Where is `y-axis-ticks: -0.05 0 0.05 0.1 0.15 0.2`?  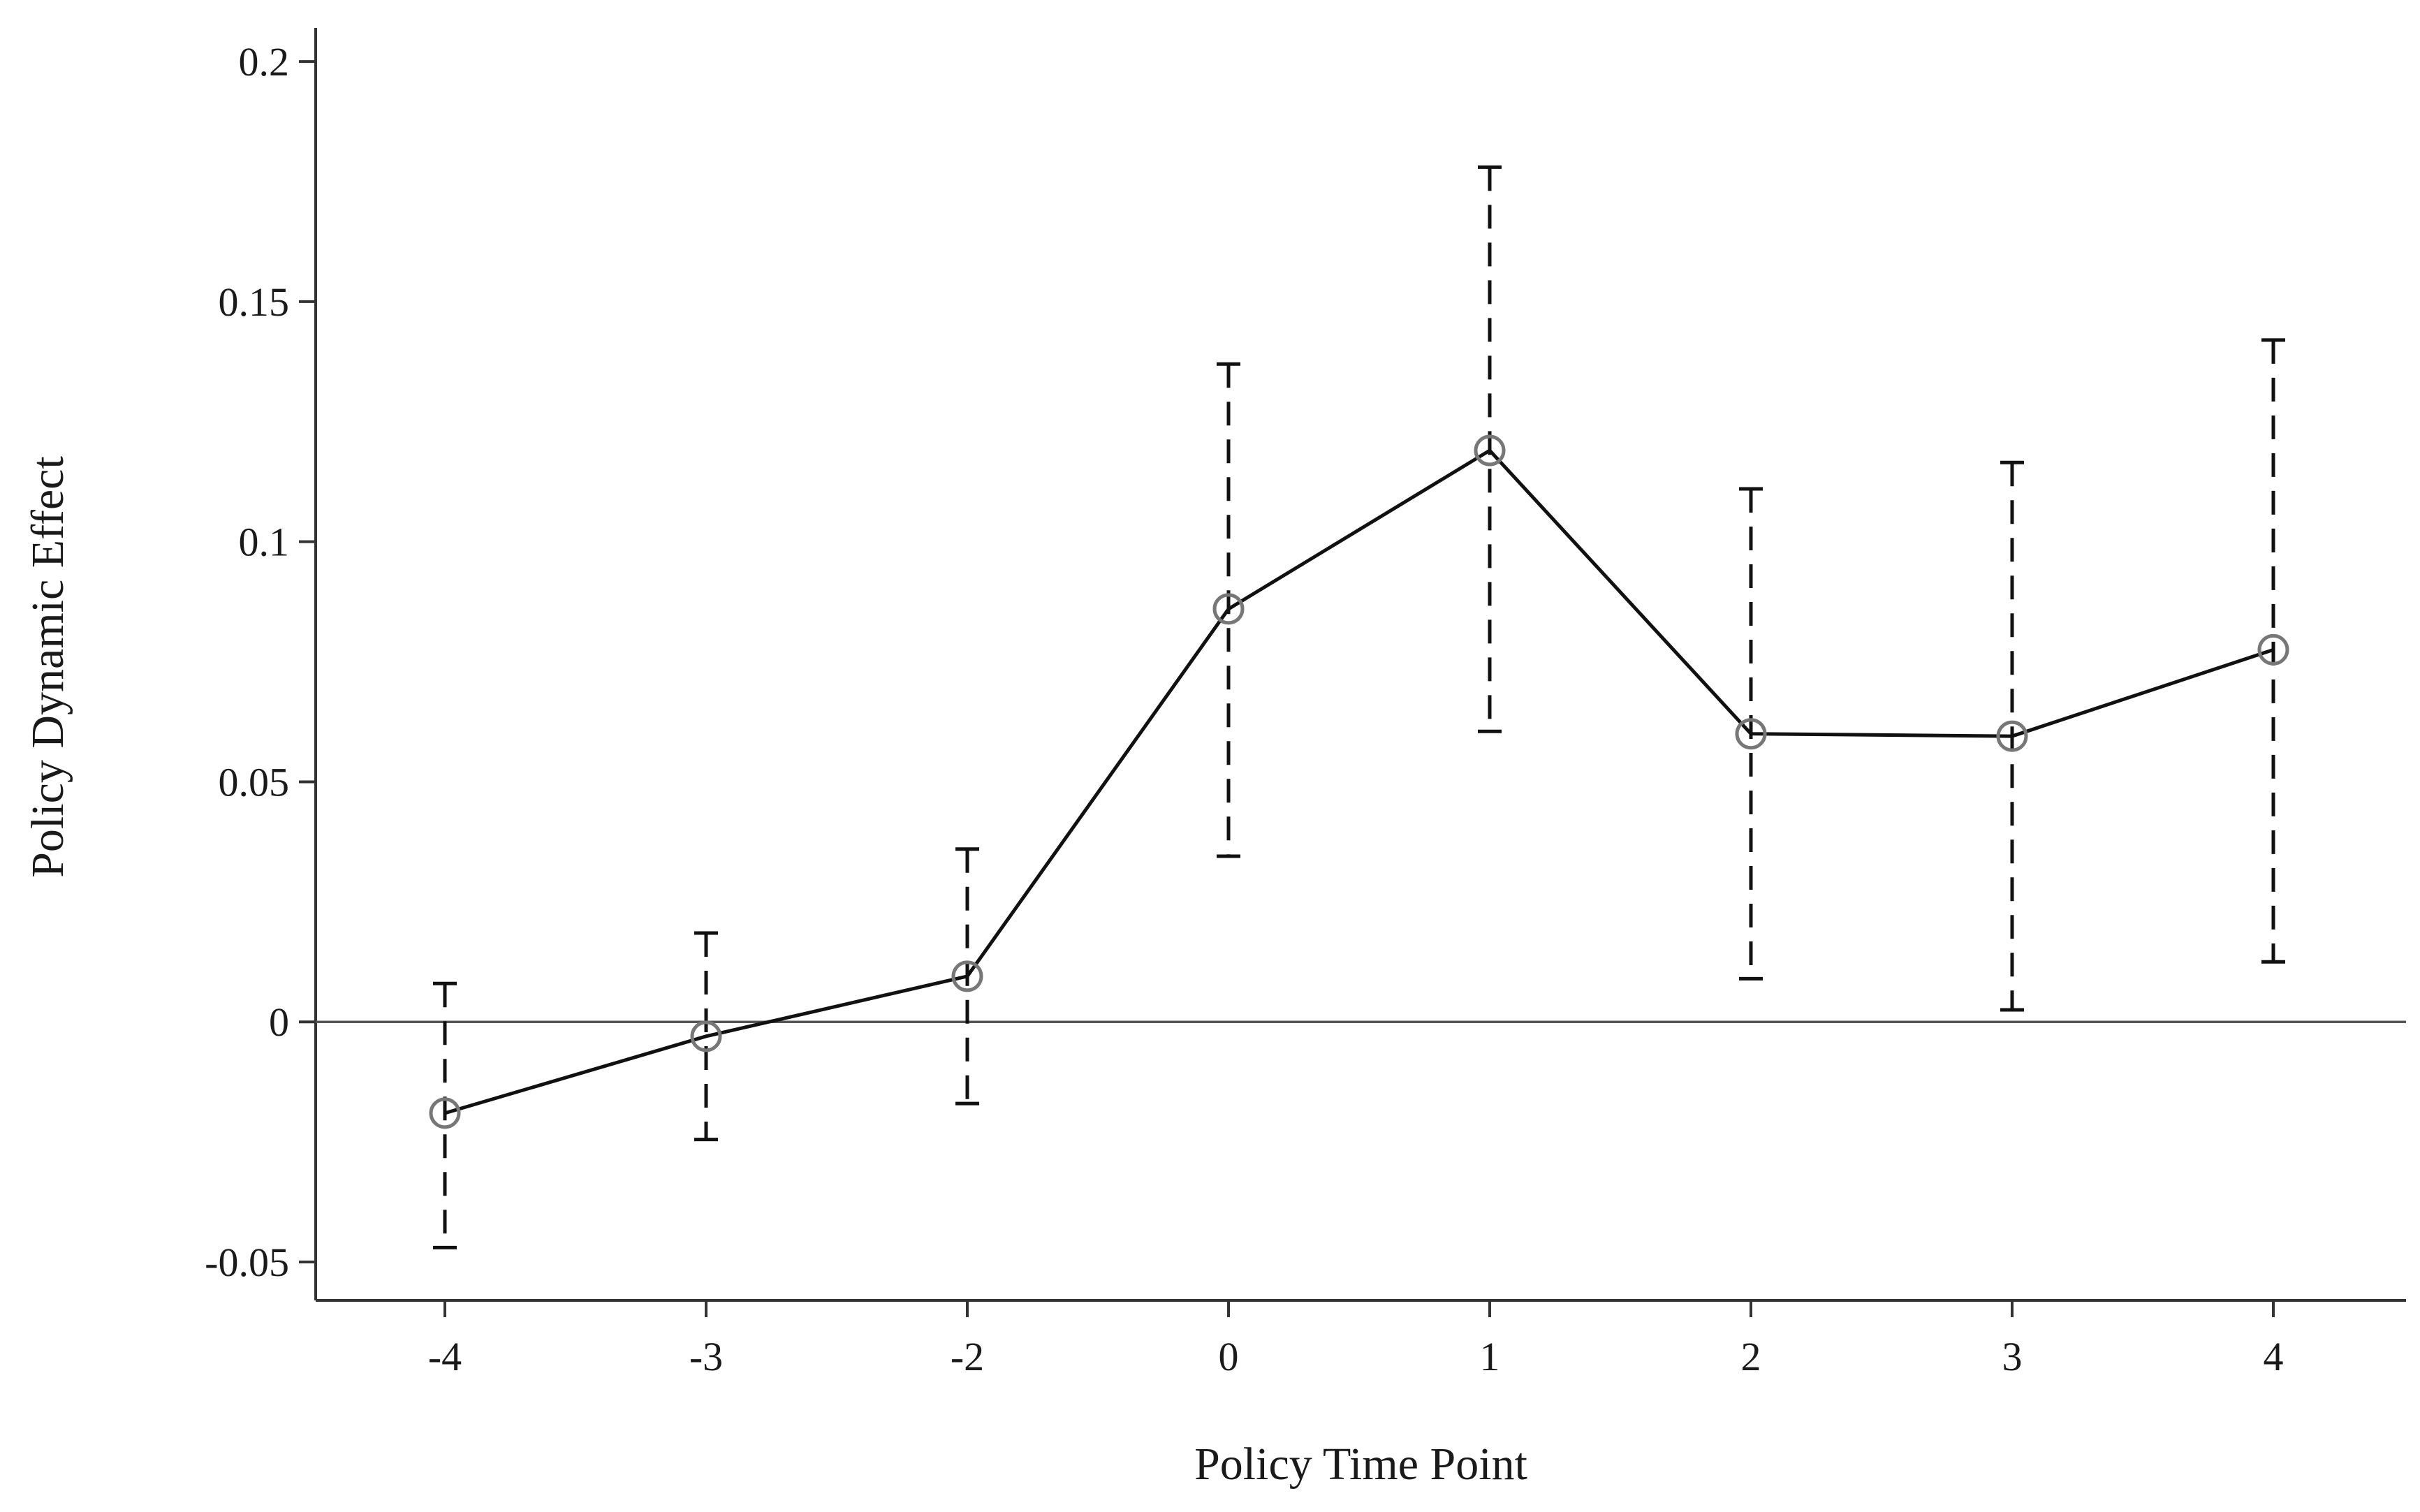
y-axis-ticks: -0.05 0 0.05 0.1 0.15 0.2 is located at coordinates (260, 662).